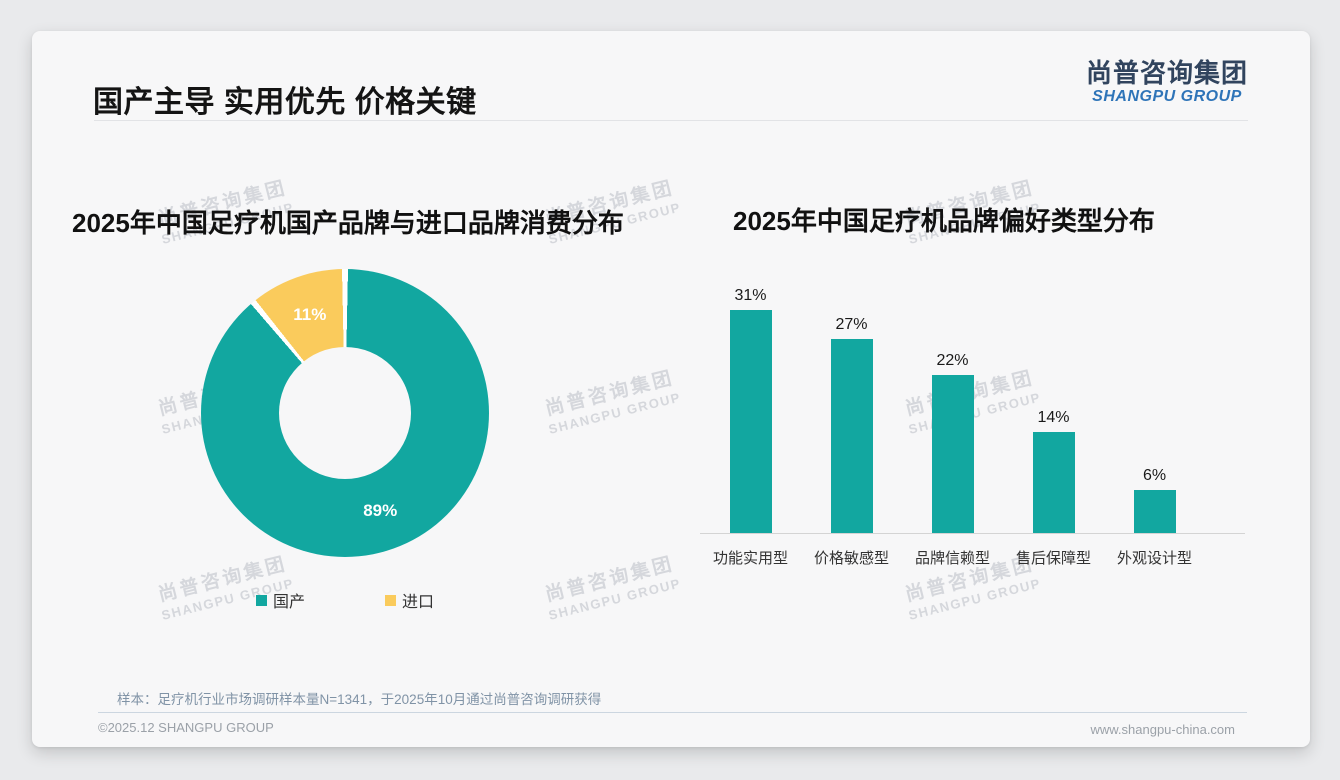 The width and height of the screenshot is (1340, 780). What do you see at coordinates (348, 223) in the screenshot?
I see `donut-chart-title: 2025年中国足疗机国产品牌与进口品牌消费分布` at bounding box center [348, 223].